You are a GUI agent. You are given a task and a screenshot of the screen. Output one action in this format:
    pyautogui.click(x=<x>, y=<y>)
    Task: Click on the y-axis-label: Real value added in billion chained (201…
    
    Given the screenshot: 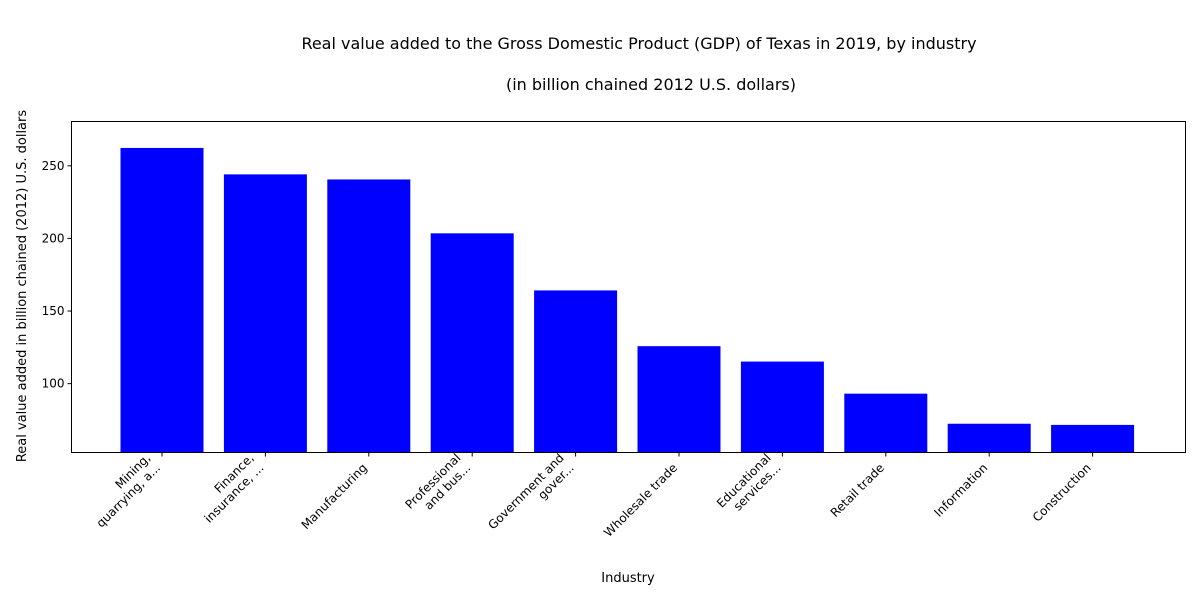 What is the action you would take?
    pyautogui.click(x=22, y=286)
    